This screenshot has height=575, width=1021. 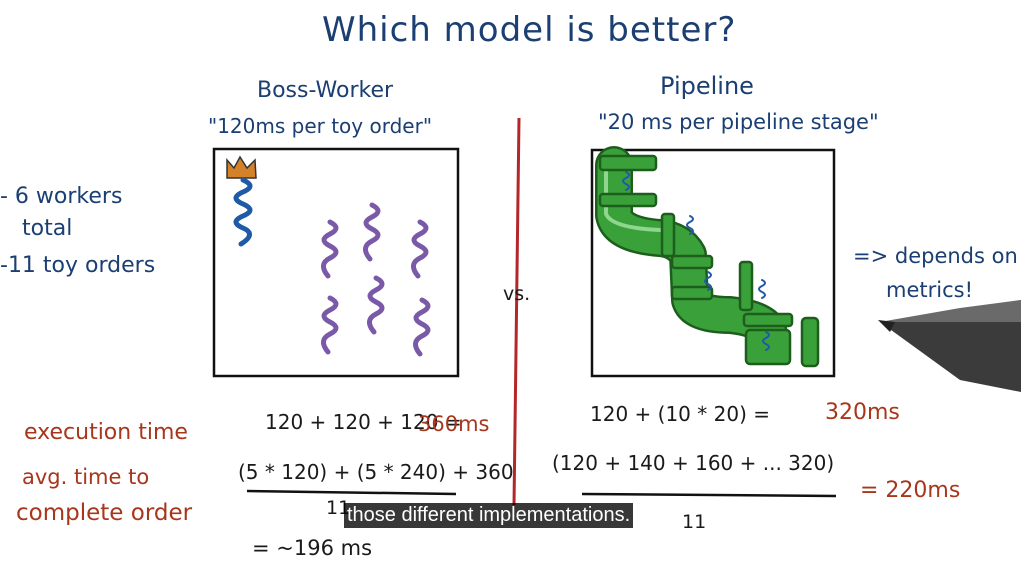 What do you see at coordinates (680, 414) in the screenshot?
I see `pl-exec-equation: 120 + (10 * 20) =` at bounding box center [680, 414].